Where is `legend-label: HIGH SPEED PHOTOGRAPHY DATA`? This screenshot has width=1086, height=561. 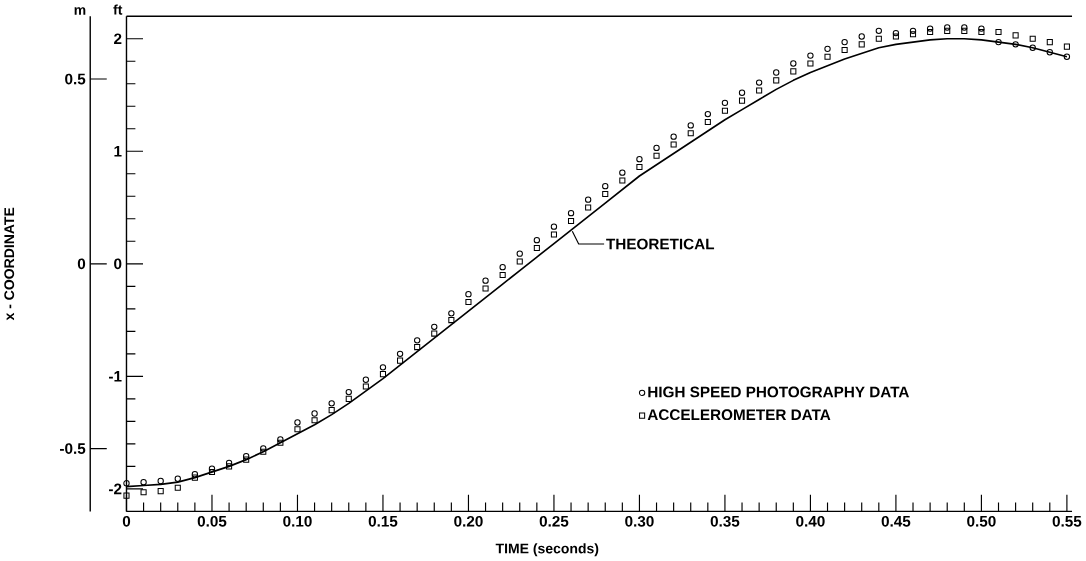
legend-label: HIGH SPEED PHOTOGRAPHY DATA is located at coordinates (778, 392).